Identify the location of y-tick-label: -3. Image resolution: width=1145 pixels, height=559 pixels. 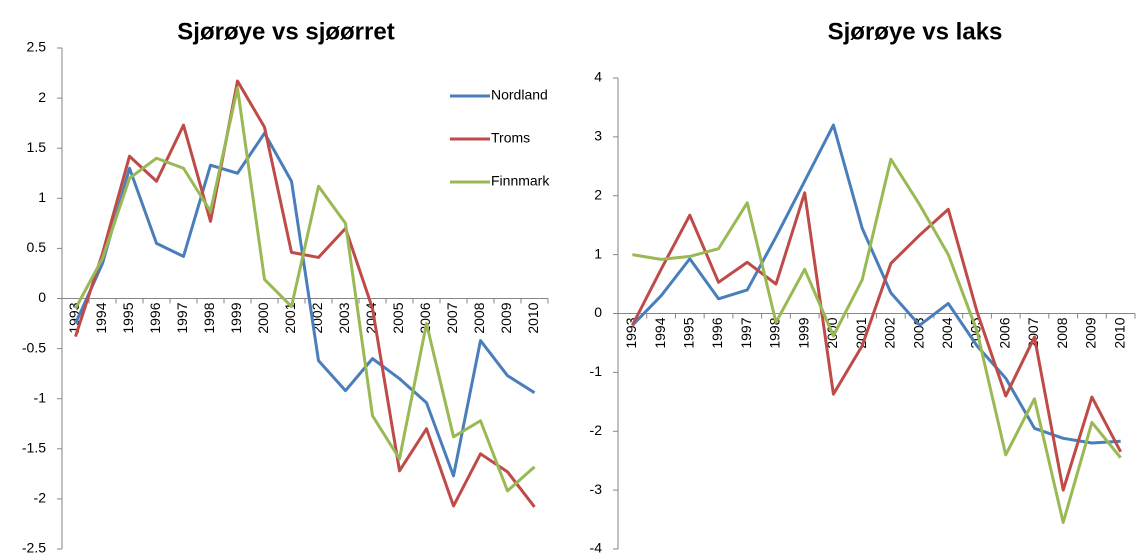
(596, 489).